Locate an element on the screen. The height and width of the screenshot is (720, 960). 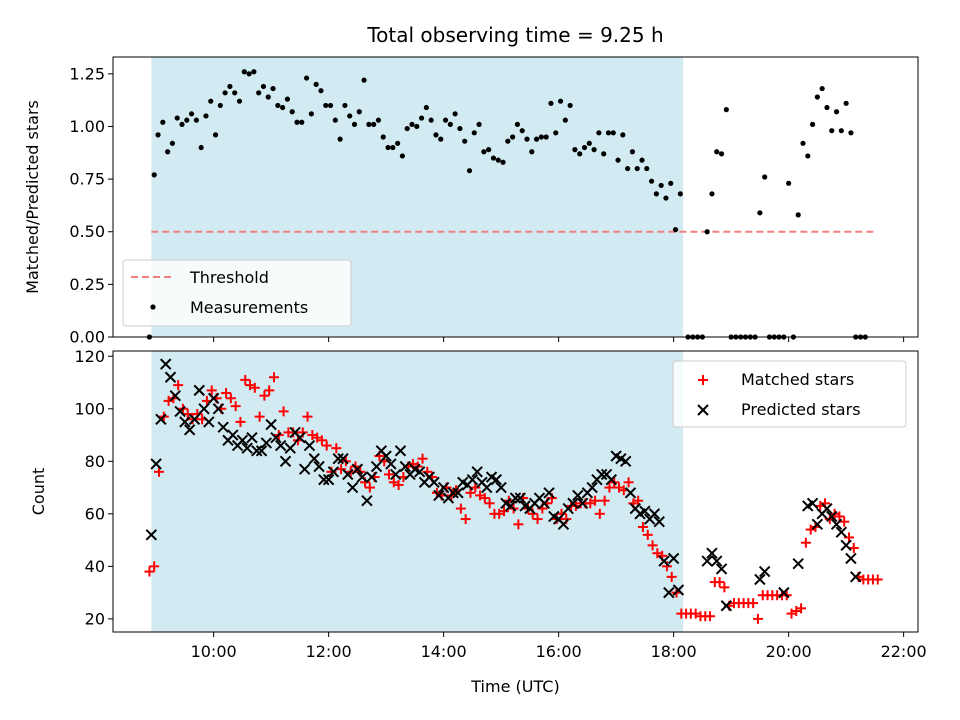
top-y-tick-label: 0.00 is located at coordinates (87, 337).